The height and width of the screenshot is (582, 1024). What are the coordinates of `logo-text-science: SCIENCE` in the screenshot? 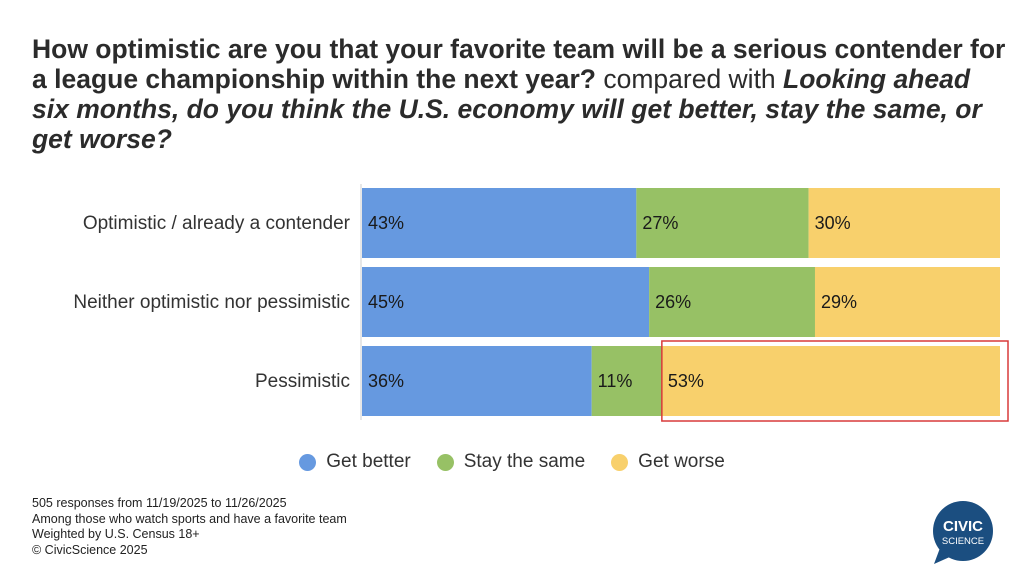 It's located at (963, 541).